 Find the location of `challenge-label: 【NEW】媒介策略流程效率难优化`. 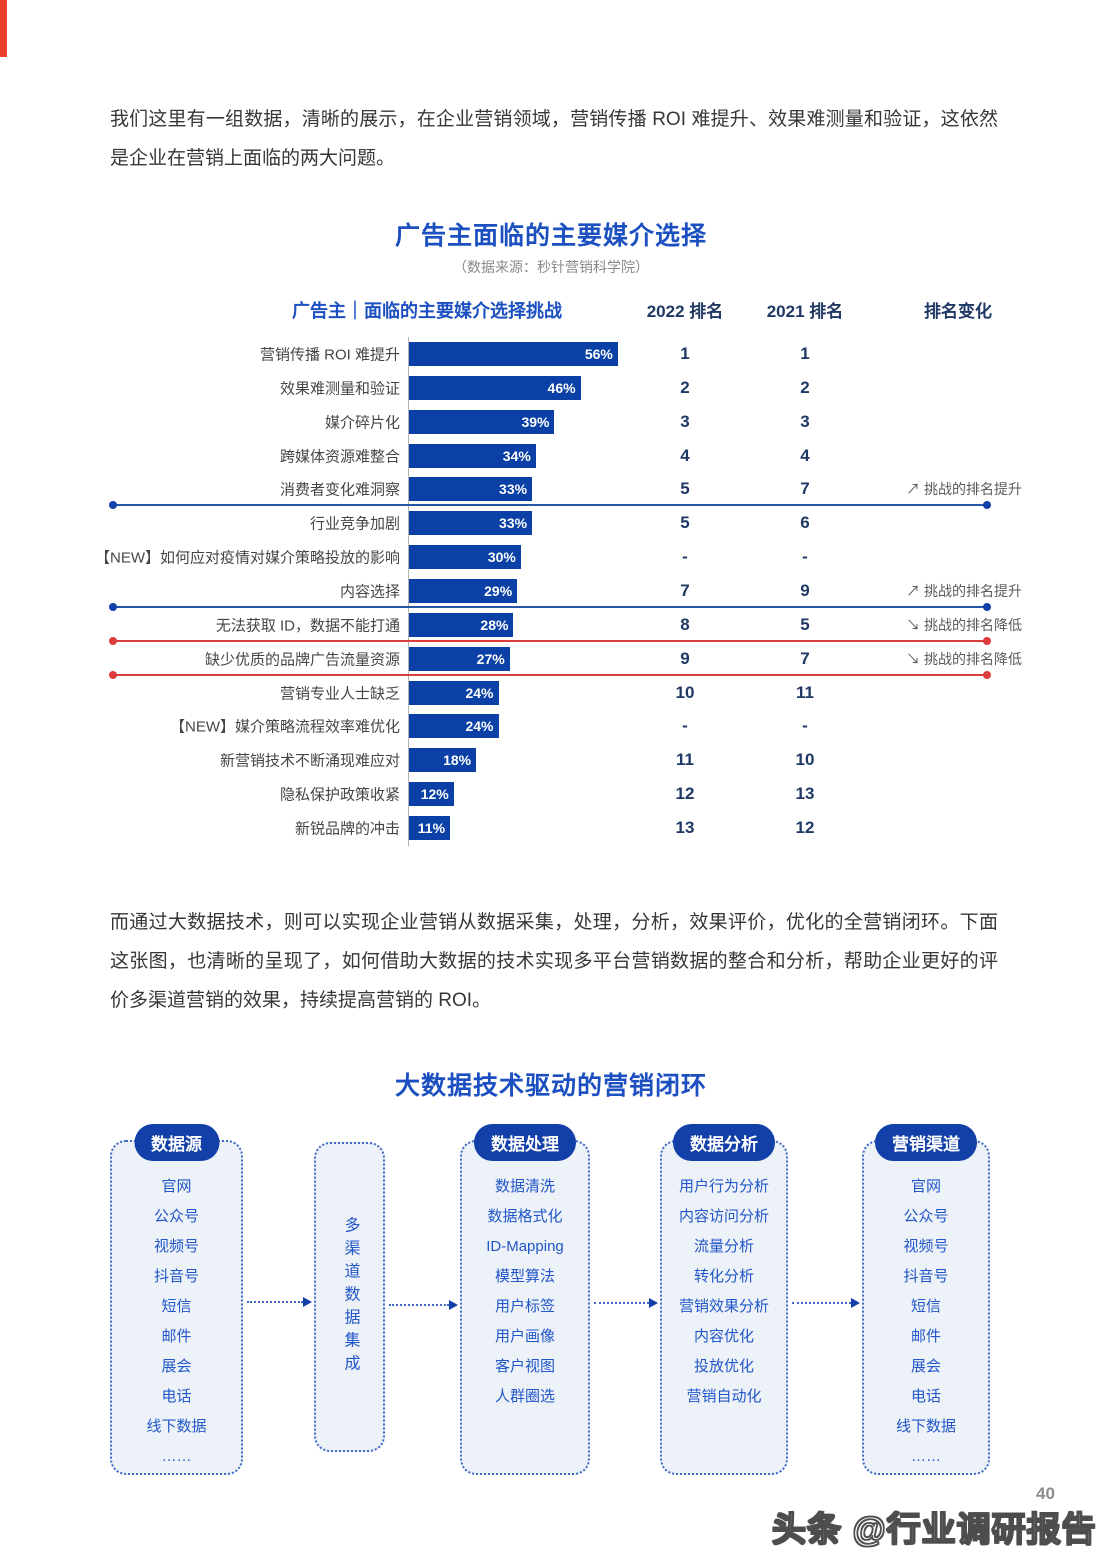

challenge-label: 【NEW】媒介策略流程效率难优化 is located at coordinates (285, 727).